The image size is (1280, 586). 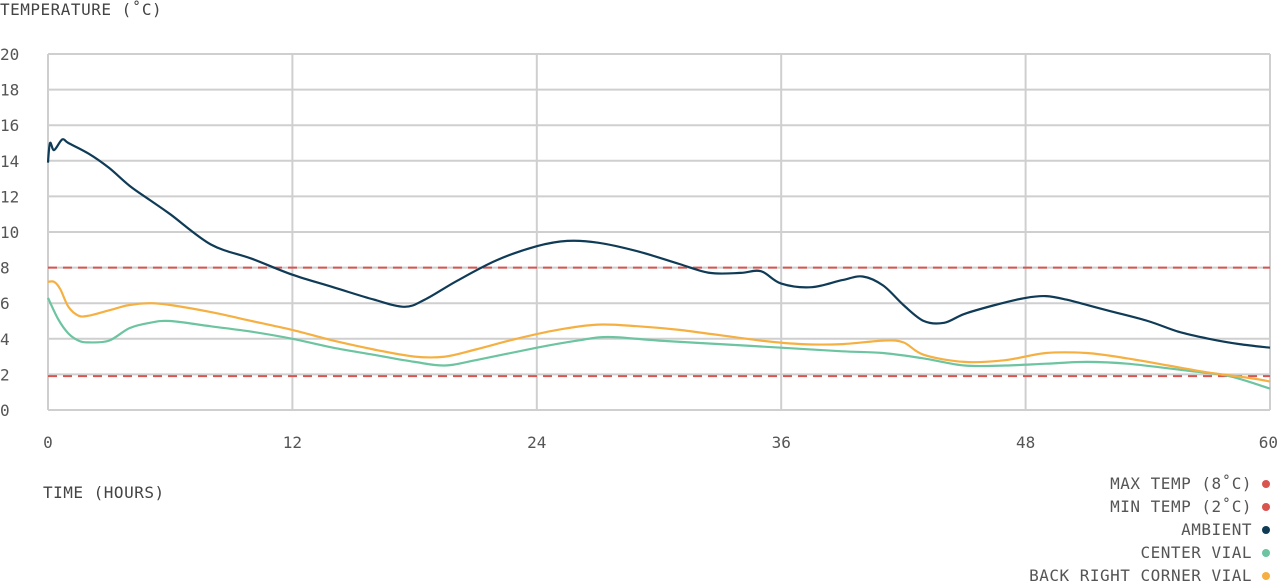 I want to click on legend-label: MIN TEMP (2˚C), so click(x=1181, y=506).